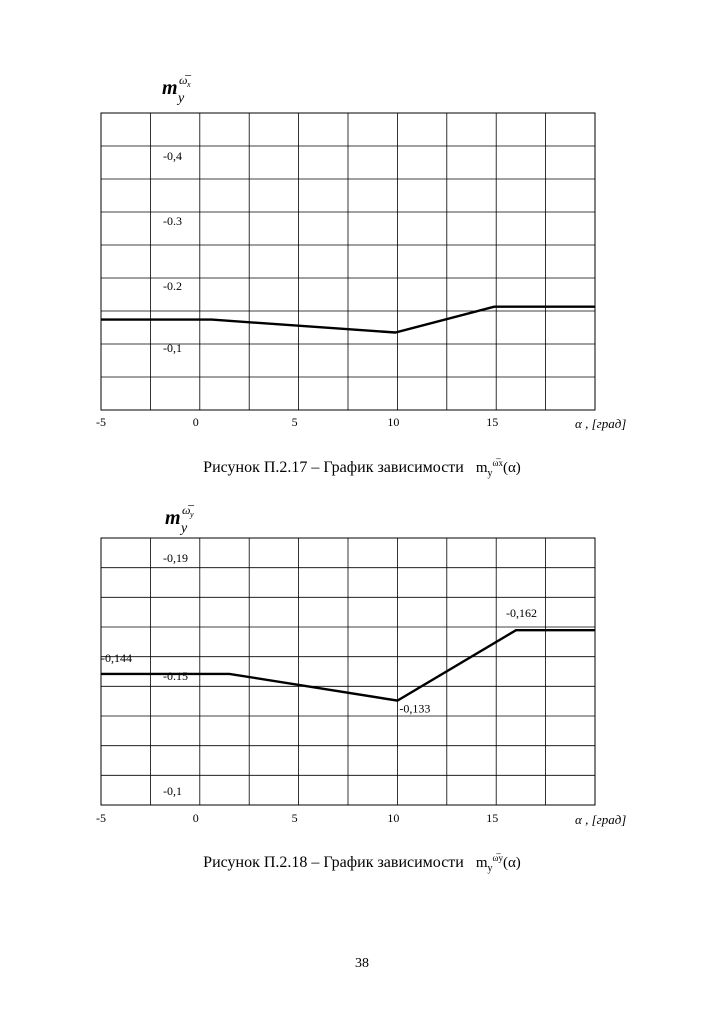  Describe the element at coordinates (116, 658) in the screenshot. I see `data-label: -0,144` at that location.